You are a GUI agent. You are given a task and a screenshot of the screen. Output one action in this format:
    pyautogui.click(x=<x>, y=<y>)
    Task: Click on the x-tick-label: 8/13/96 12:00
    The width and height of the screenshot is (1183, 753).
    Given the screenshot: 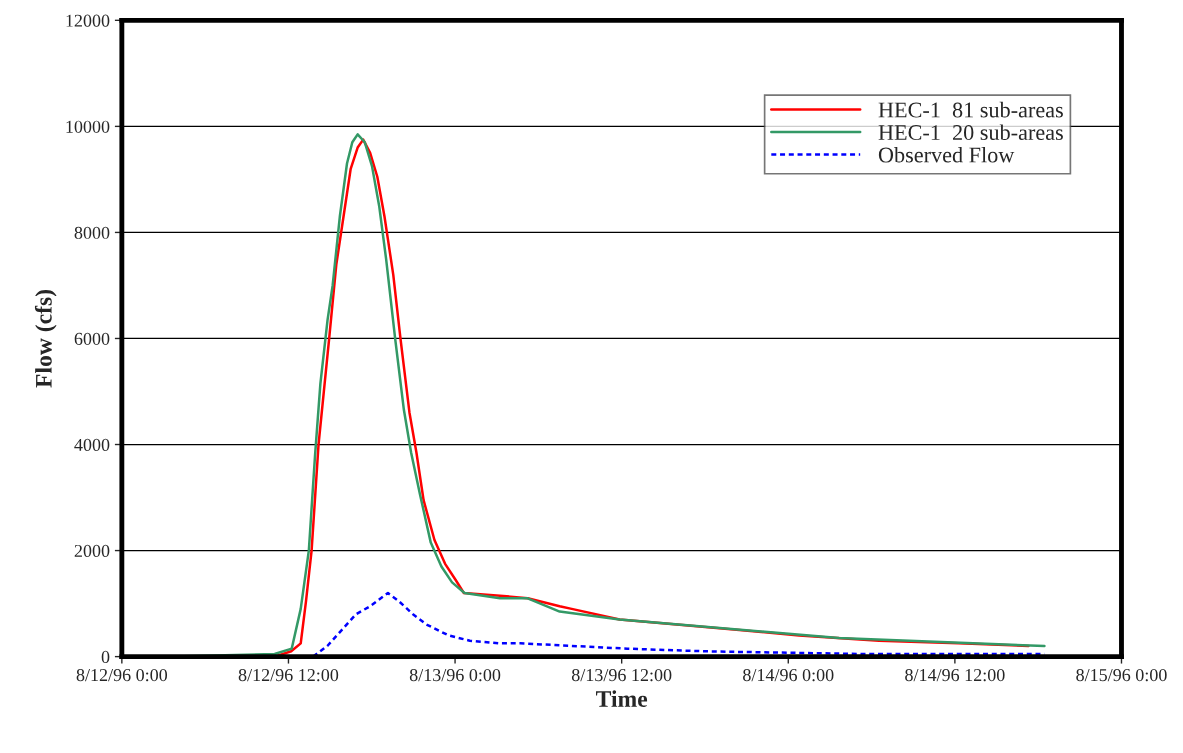 What is the action you would take?
    pyautogui.click(x=621, y=675)
    